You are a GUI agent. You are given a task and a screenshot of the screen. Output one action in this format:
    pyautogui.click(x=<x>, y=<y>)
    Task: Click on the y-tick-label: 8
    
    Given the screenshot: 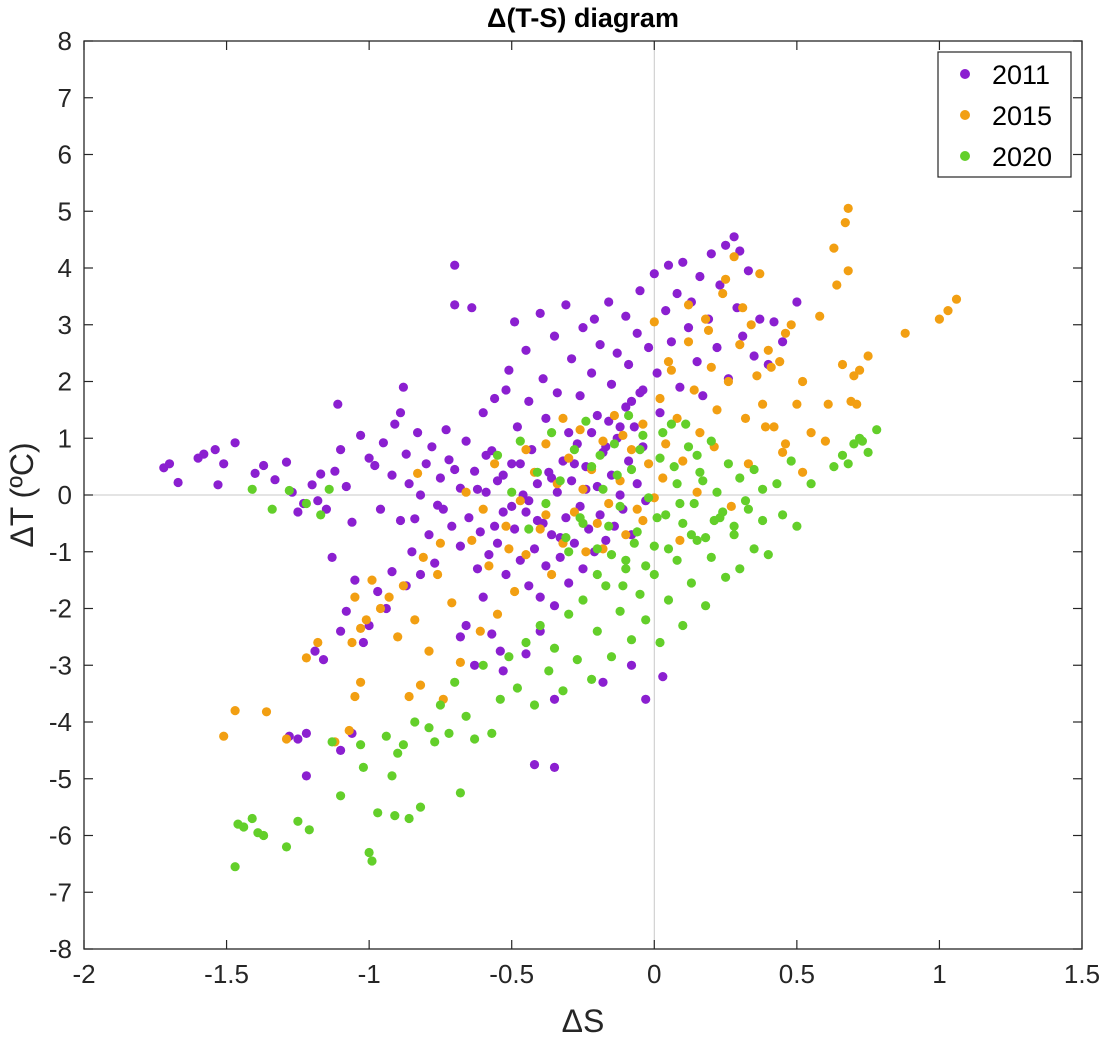 What is the action you would take?
    pyautogui.click(x=65, y=41)
    